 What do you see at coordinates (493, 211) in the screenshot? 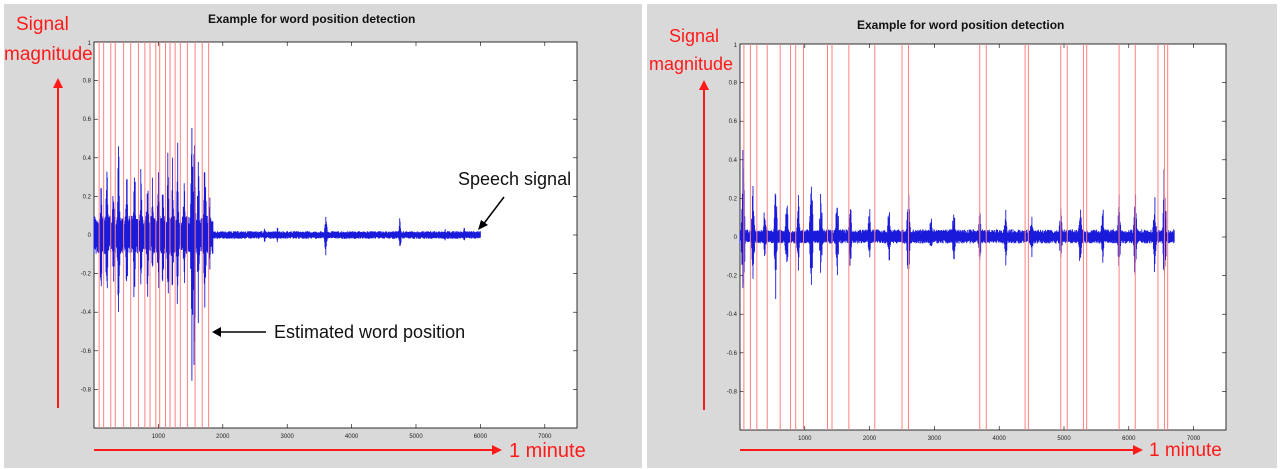
I see `annotation-arrow` at bounding box center [493, 211].